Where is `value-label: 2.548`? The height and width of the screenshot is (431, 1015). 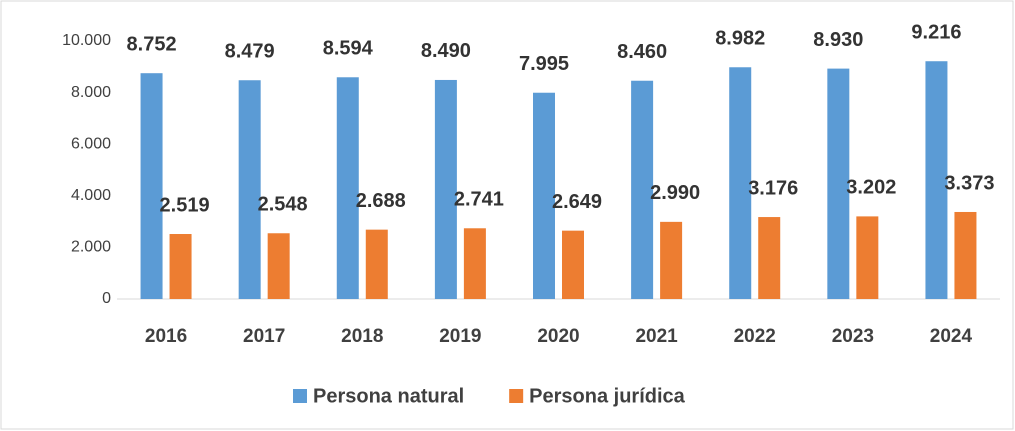 value-label: 2.548 is located at coordinates (283, 205).